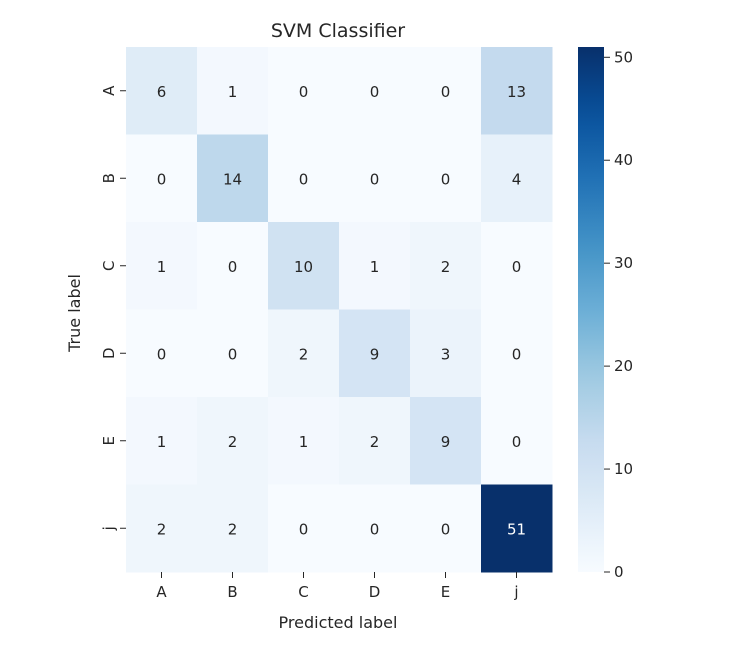  I want to click on x-axis-label: Predicted label, so click(338, 622).